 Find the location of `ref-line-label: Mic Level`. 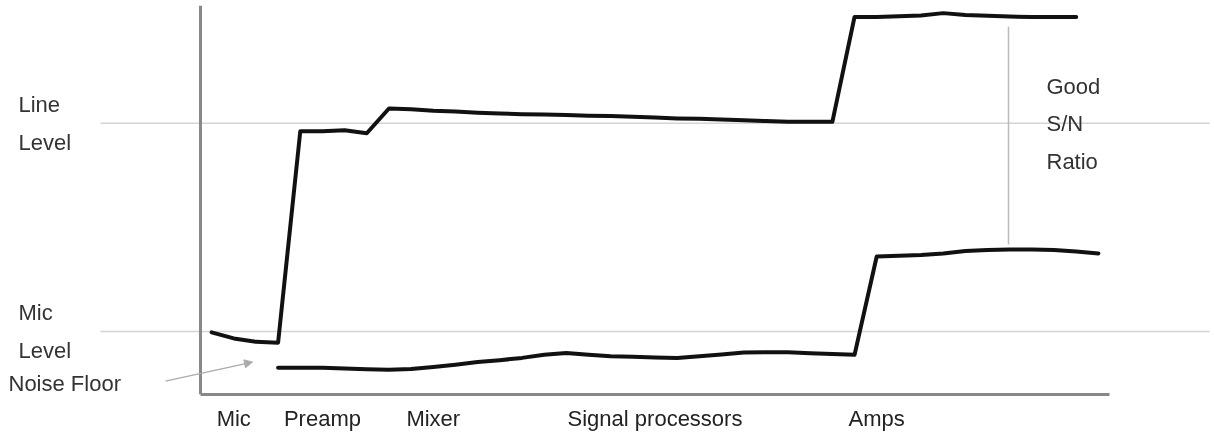

ref-line-label: Mic Level is located at coordinates (45, 331).